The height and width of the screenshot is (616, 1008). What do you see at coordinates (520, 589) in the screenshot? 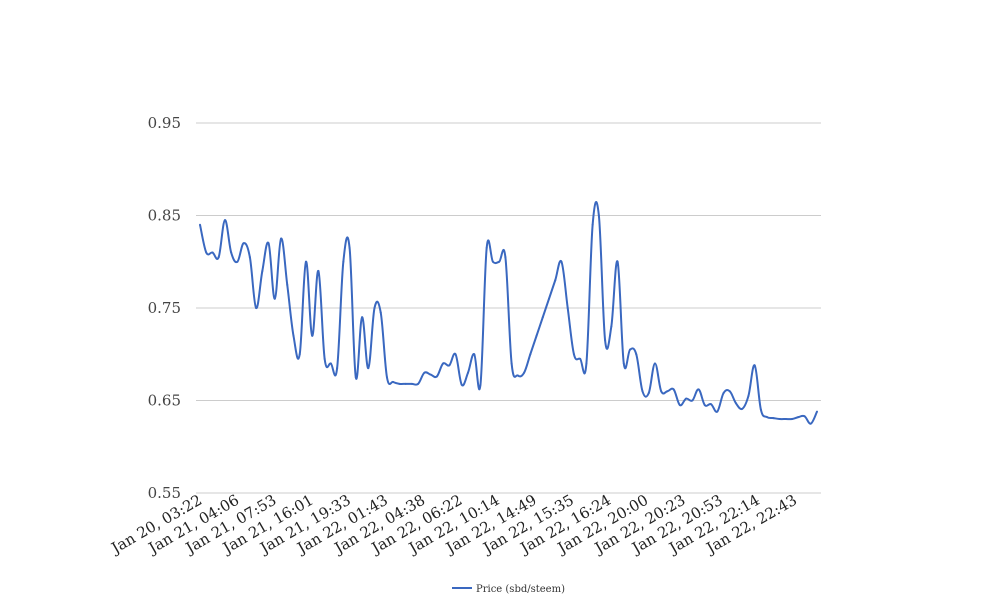
I see `legend-label: Price (sbd/steem)` at bounding box center [520, 589].